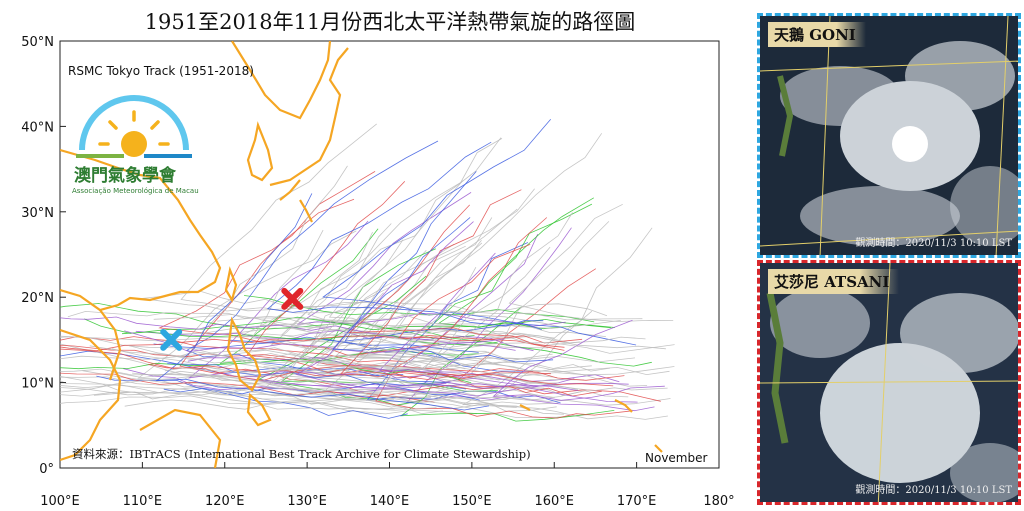 The width and height of the screenshot is (1024, 511). Describe the element at coordinates (676, 458) in the screenshot. I see `month-label: November` at that location.